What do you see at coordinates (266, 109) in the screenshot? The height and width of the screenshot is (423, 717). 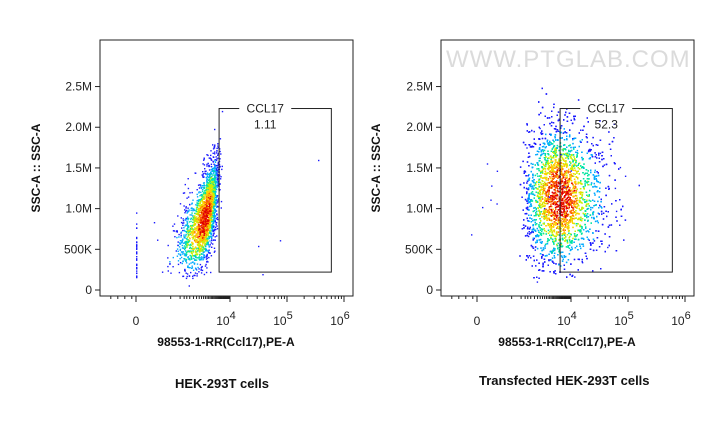 I see `left-gate-name: CCL17` at bounding box center [266, 109].